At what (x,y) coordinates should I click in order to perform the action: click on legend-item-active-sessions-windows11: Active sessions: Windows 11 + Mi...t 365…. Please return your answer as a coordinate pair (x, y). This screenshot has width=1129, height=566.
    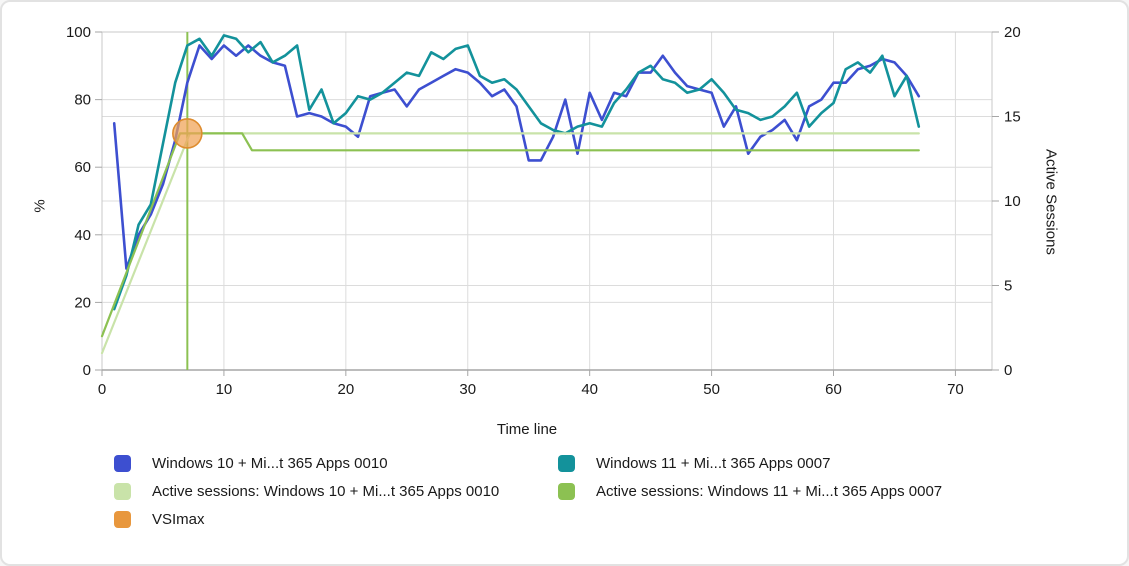
    Looking at the image, I should click on (750, 491).